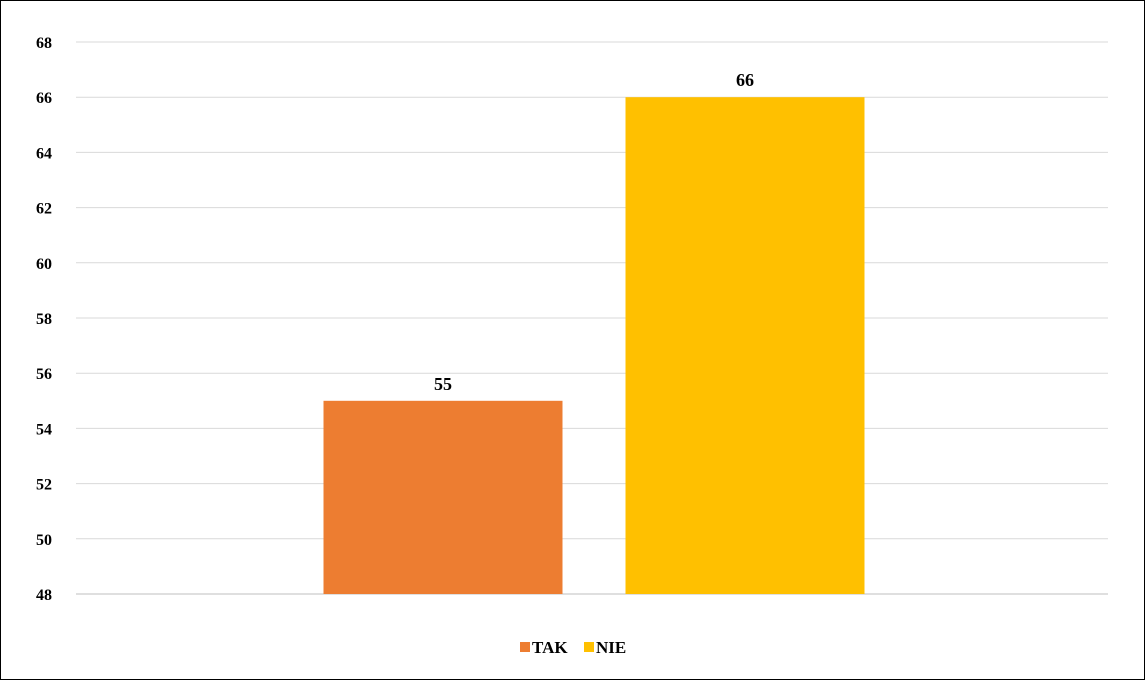  I want to click on y-axis-ticks: 48 50 52 54 56 58 60 62 64 66 68, so click(44, 319).